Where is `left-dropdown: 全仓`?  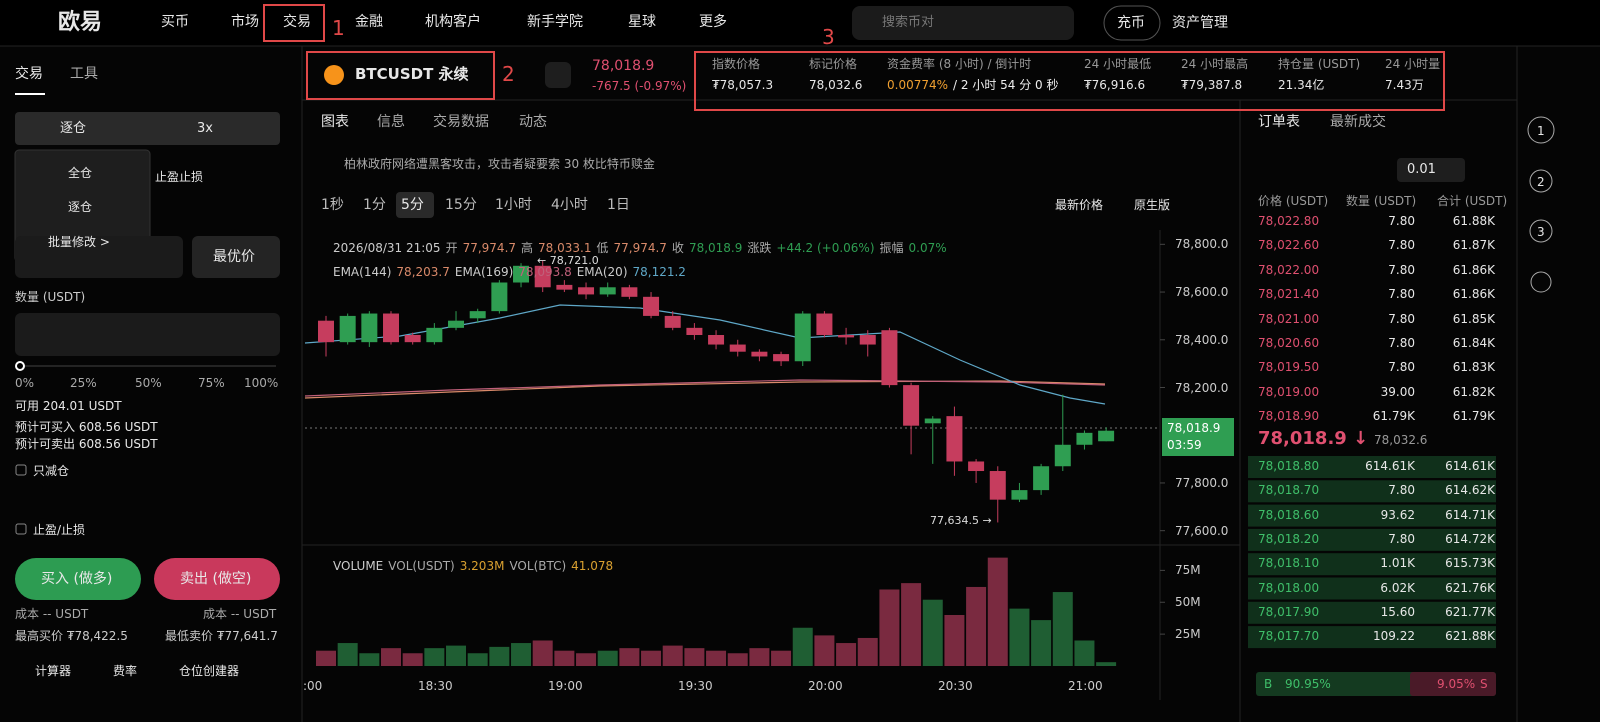 left-dropdown: 全仓 is located at coordinates (80, 173).